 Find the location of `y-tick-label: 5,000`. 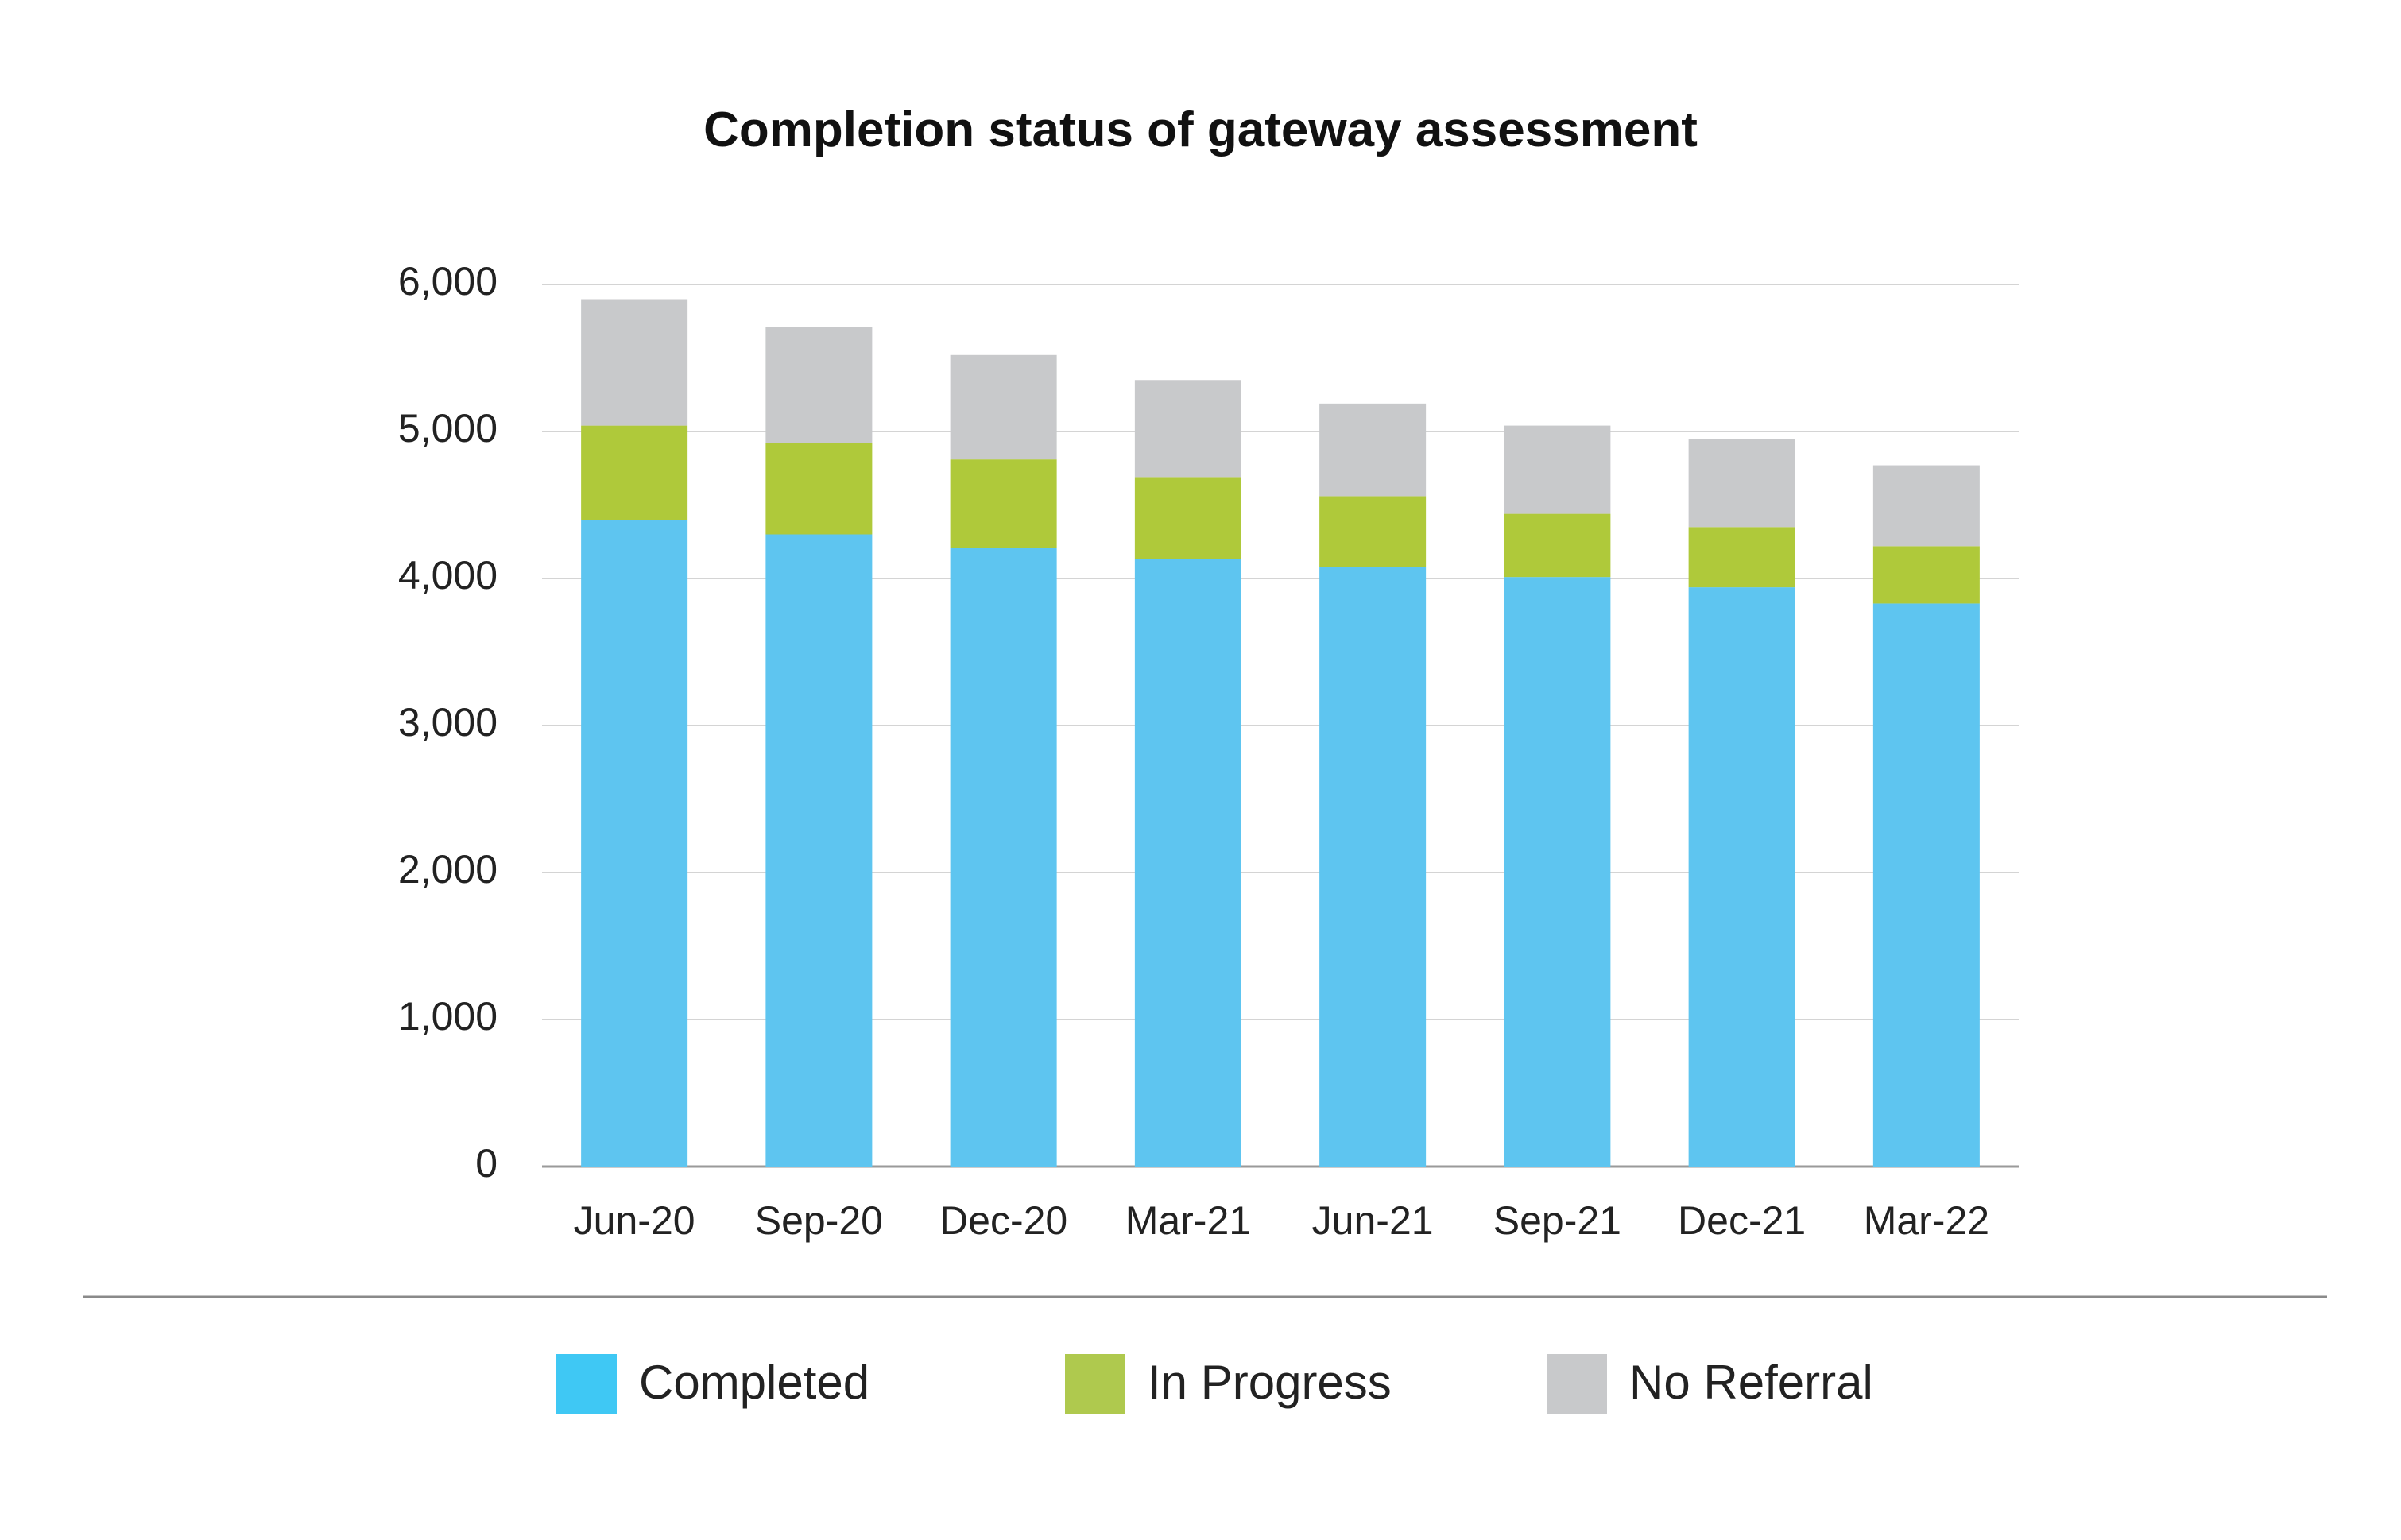

y-tick-label: 5,000 is located at coordinates (448, 428).